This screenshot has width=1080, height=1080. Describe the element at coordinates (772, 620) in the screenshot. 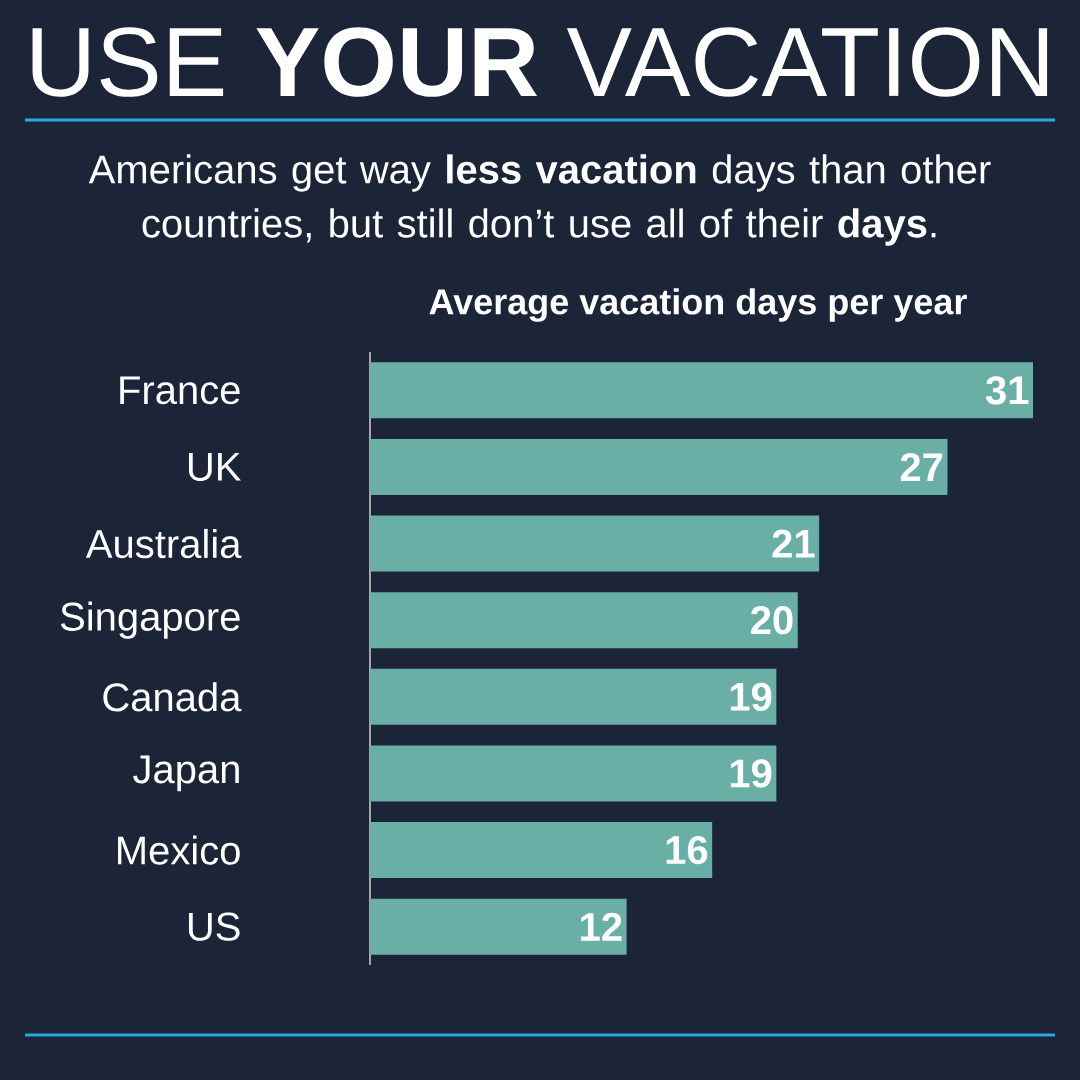

I see `data-label: 20` at that location.